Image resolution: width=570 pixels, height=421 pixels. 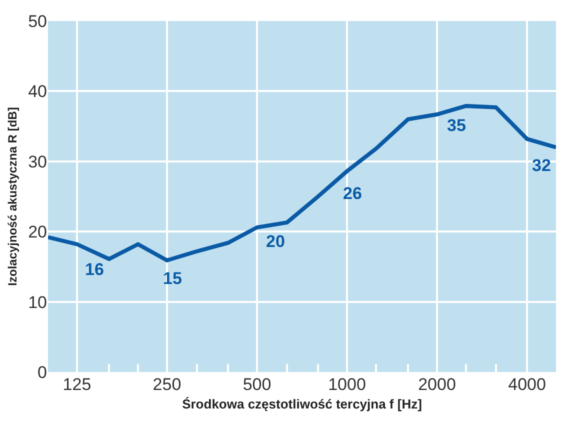 What do you see at coordinates (347, 384) in the screenshot?
I see `x-tick-label: 1000` at bounding box center [347, 384].